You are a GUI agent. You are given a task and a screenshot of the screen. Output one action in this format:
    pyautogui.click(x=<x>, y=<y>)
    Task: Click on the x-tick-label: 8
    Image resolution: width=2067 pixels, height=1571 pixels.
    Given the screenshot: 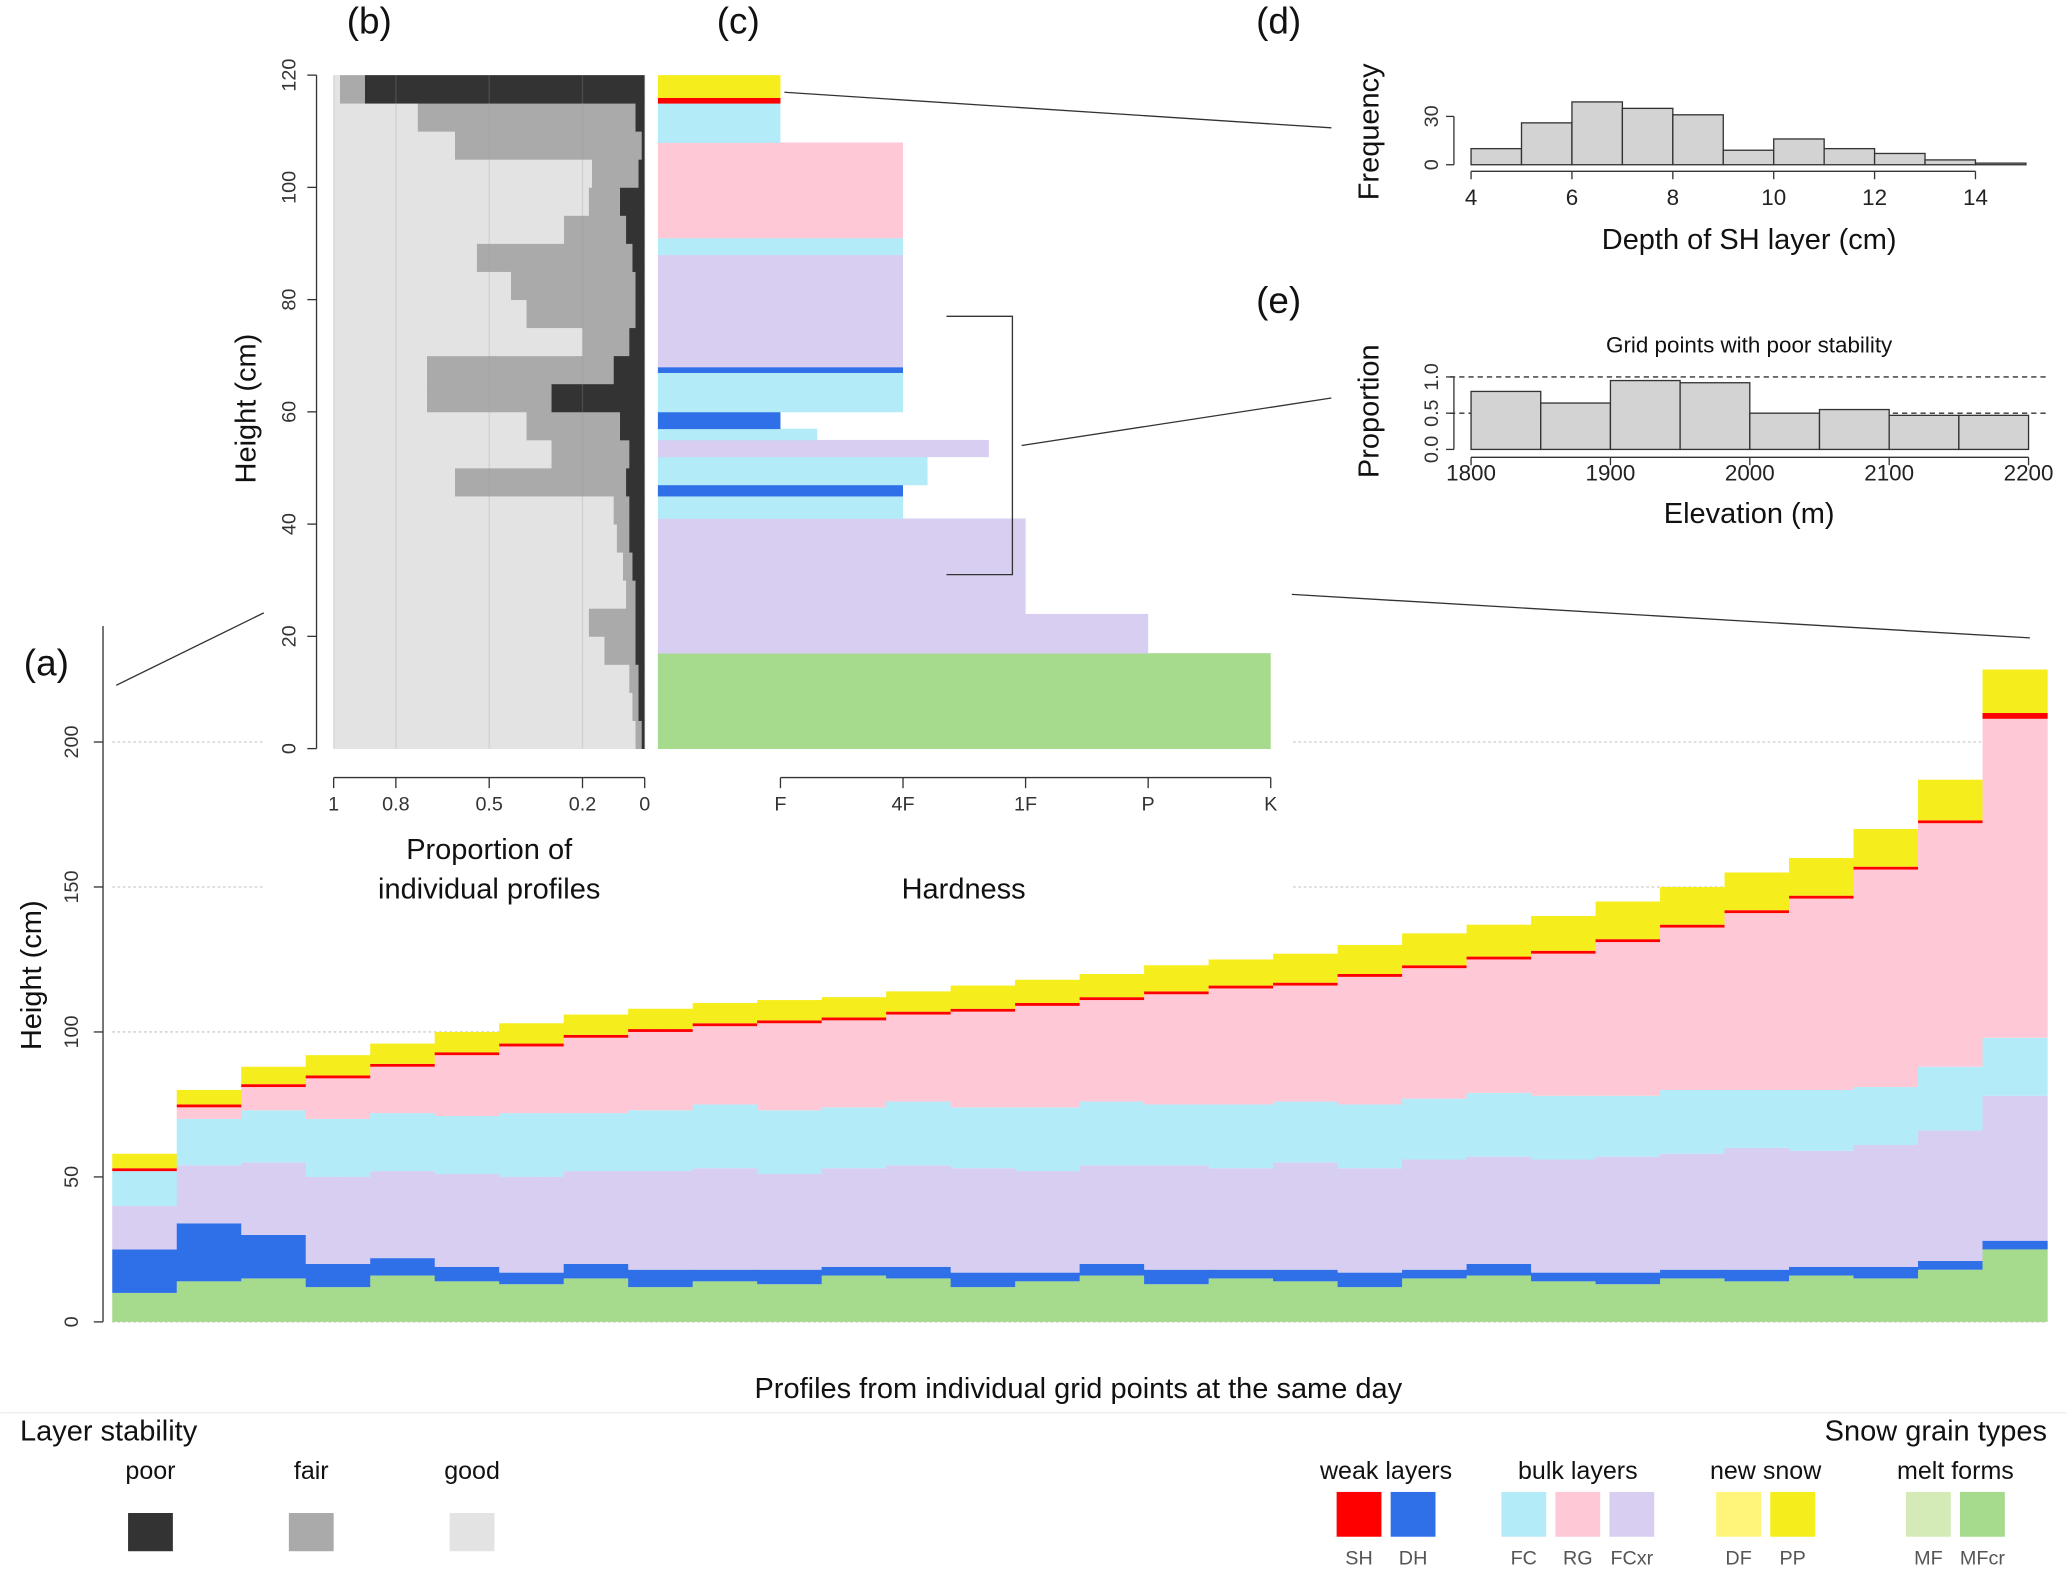 What is the action you would take?
    pyautogui.click(x=1673, y=197)
    